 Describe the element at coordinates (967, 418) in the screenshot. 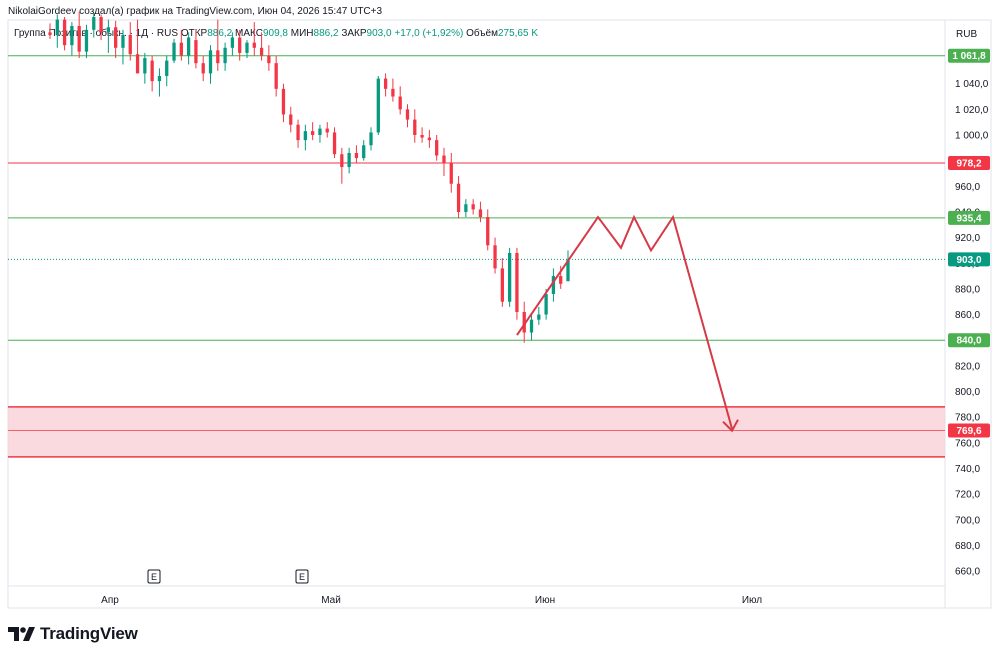

I see `y-tick-label: 780,0` at that location.